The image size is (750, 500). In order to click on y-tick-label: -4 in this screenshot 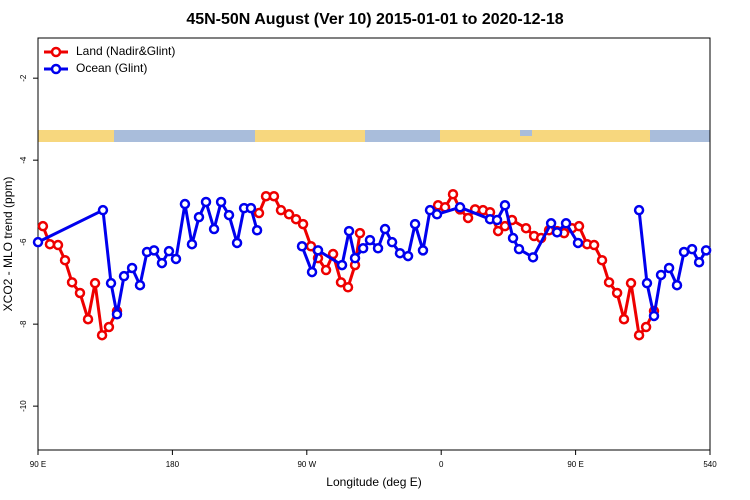, I will do `click(23, 160)`.